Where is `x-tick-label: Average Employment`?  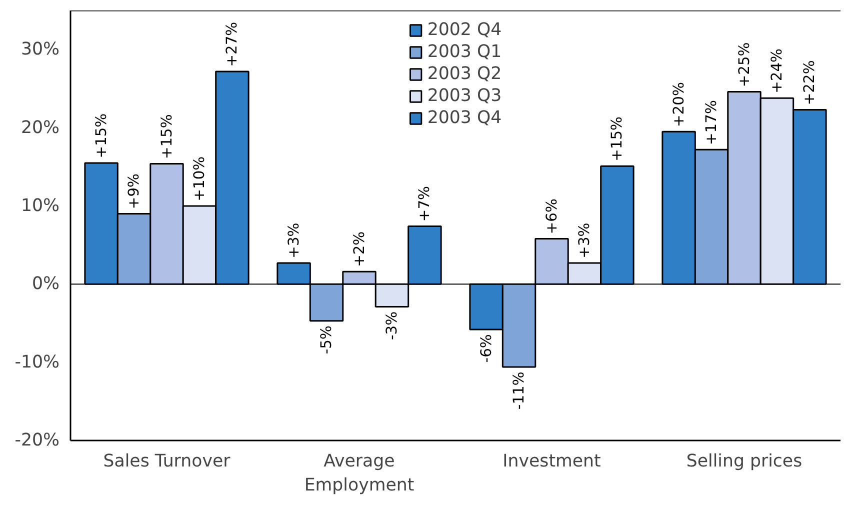
x-tick-label: Average Employment is located at coordinates (359, 474).